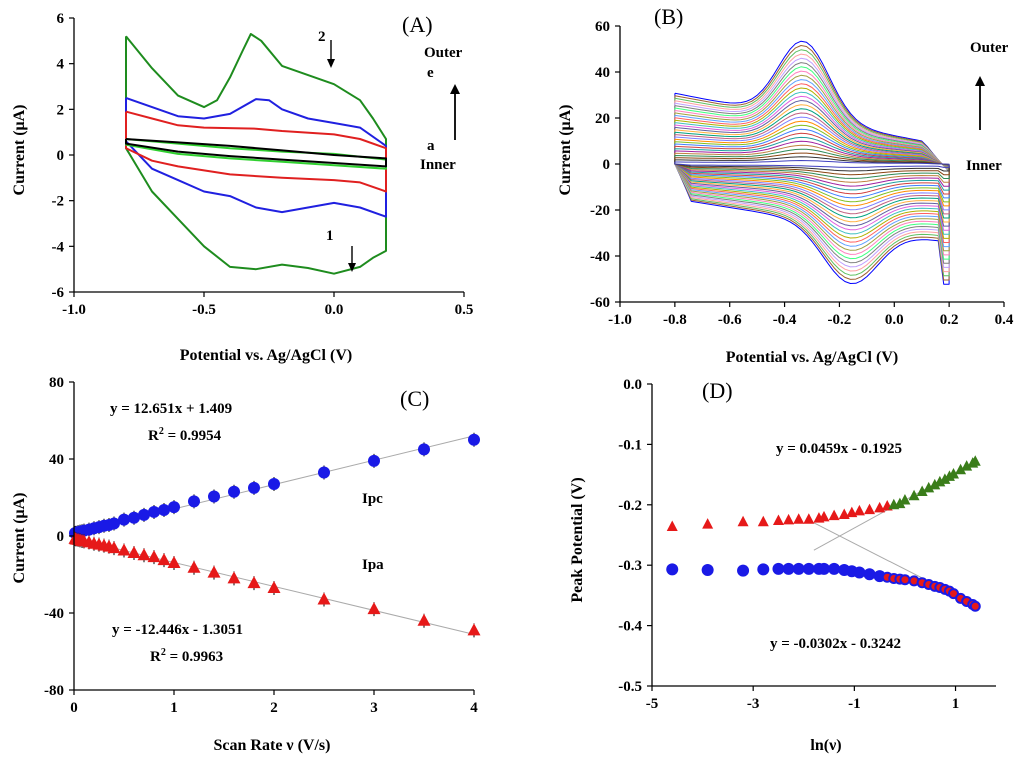 The width and height of the screenshot is (1024, 763). Describe the element at coordinates (980, 81) in the screenshot. I see `panel-b-direction-arrowhead` at that location.